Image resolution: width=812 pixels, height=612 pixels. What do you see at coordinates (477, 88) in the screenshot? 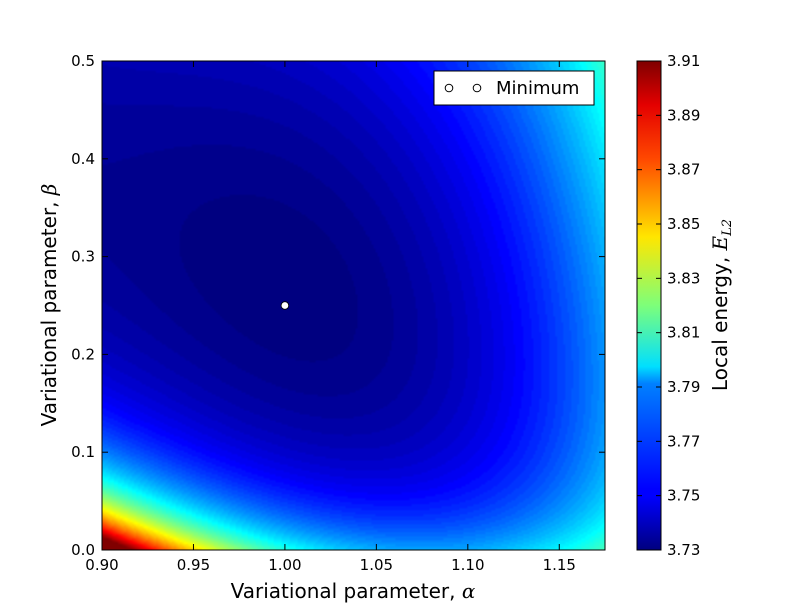
I see `legend-marker-right` at bounding box center [477, 88].